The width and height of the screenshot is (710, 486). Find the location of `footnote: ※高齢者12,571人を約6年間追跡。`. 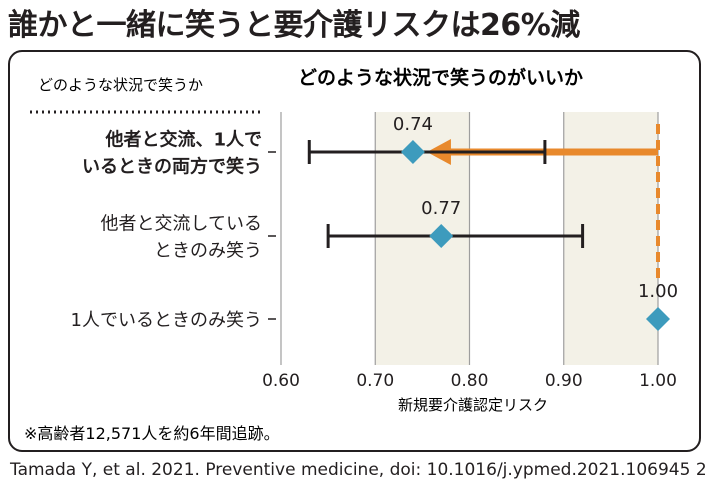

footnote: ※高齢者12,571人を約6年間追跡。 is located at coordinates (152, 433).